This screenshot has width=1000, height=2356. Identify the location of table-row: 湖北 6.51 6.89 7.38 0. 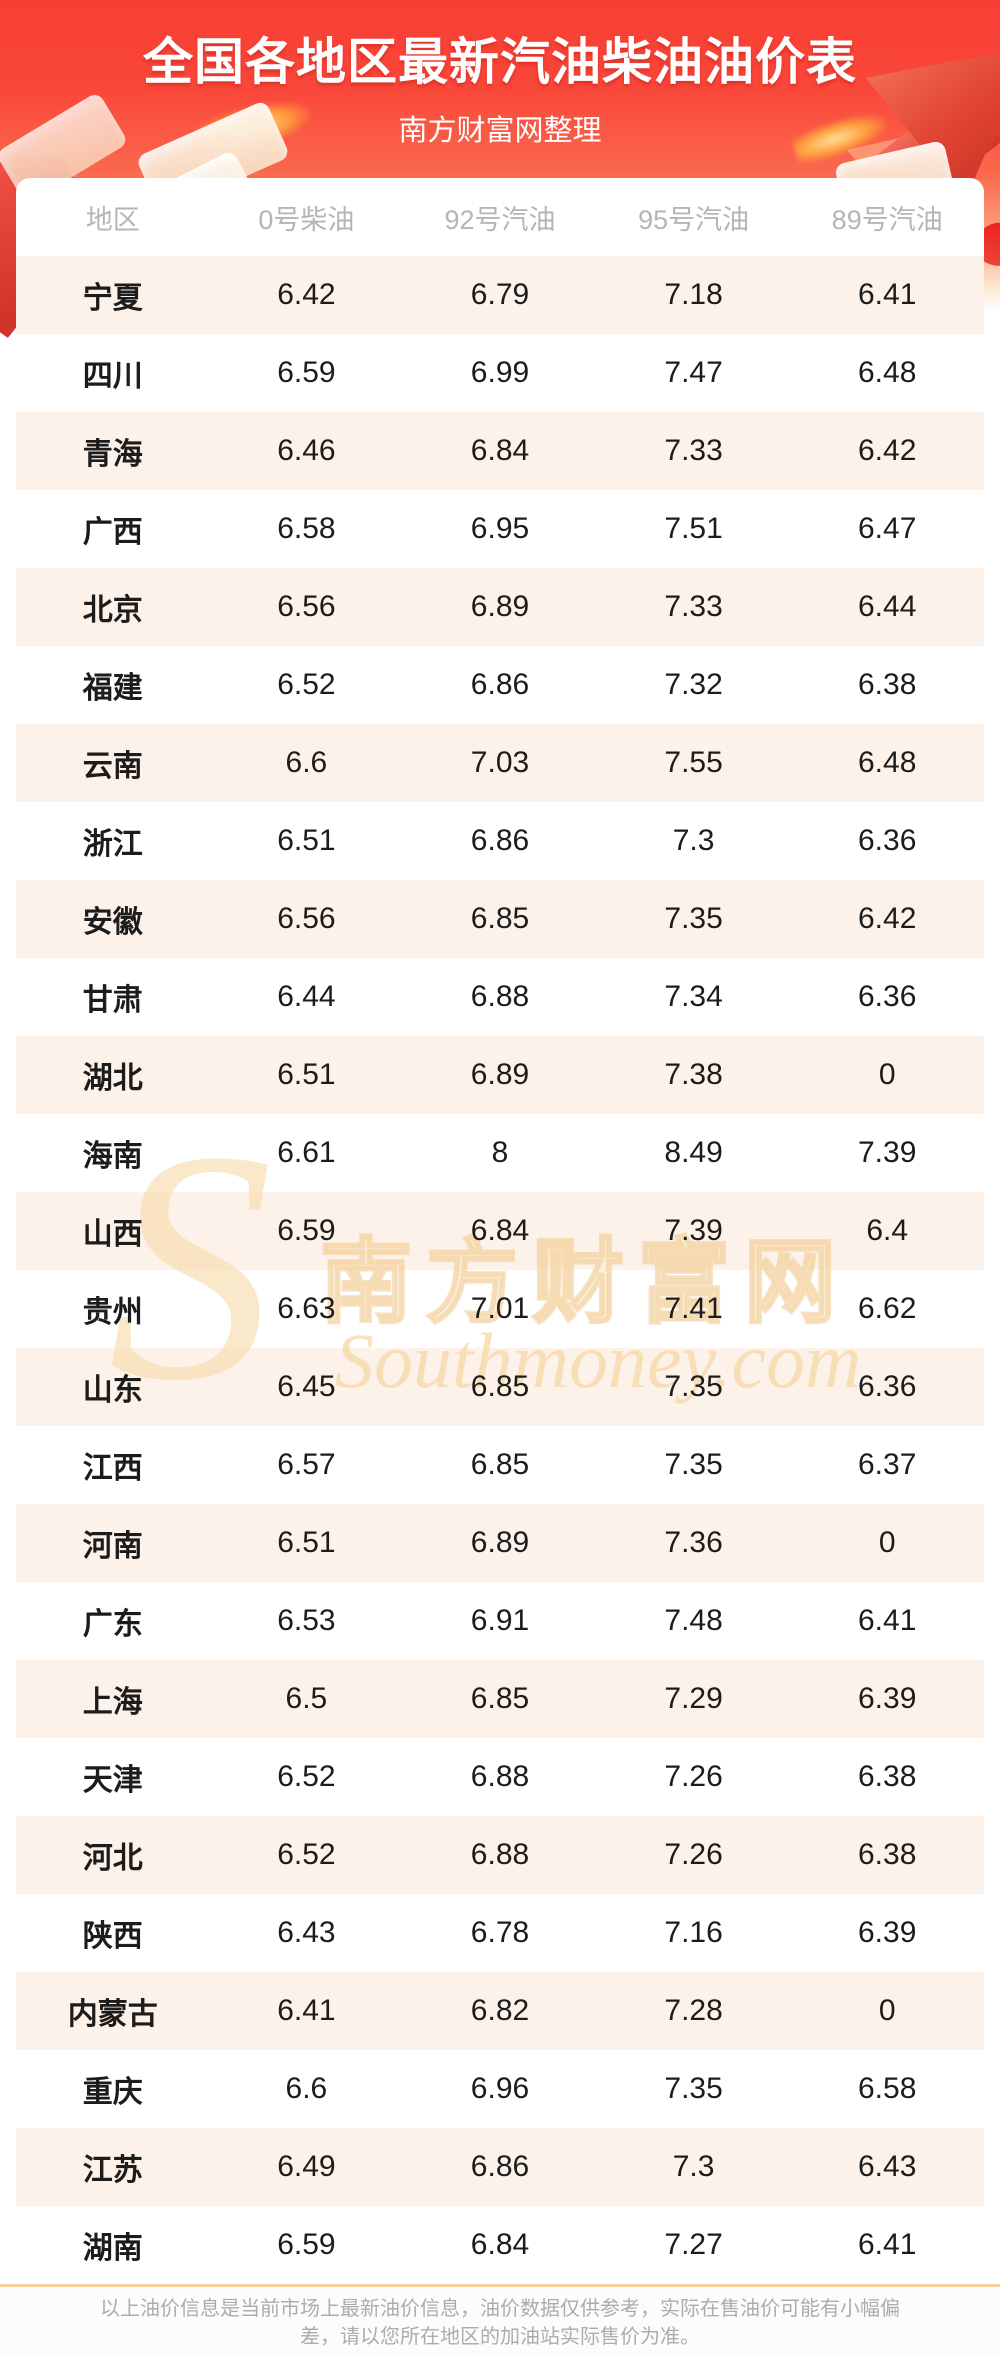
(500, 1075).